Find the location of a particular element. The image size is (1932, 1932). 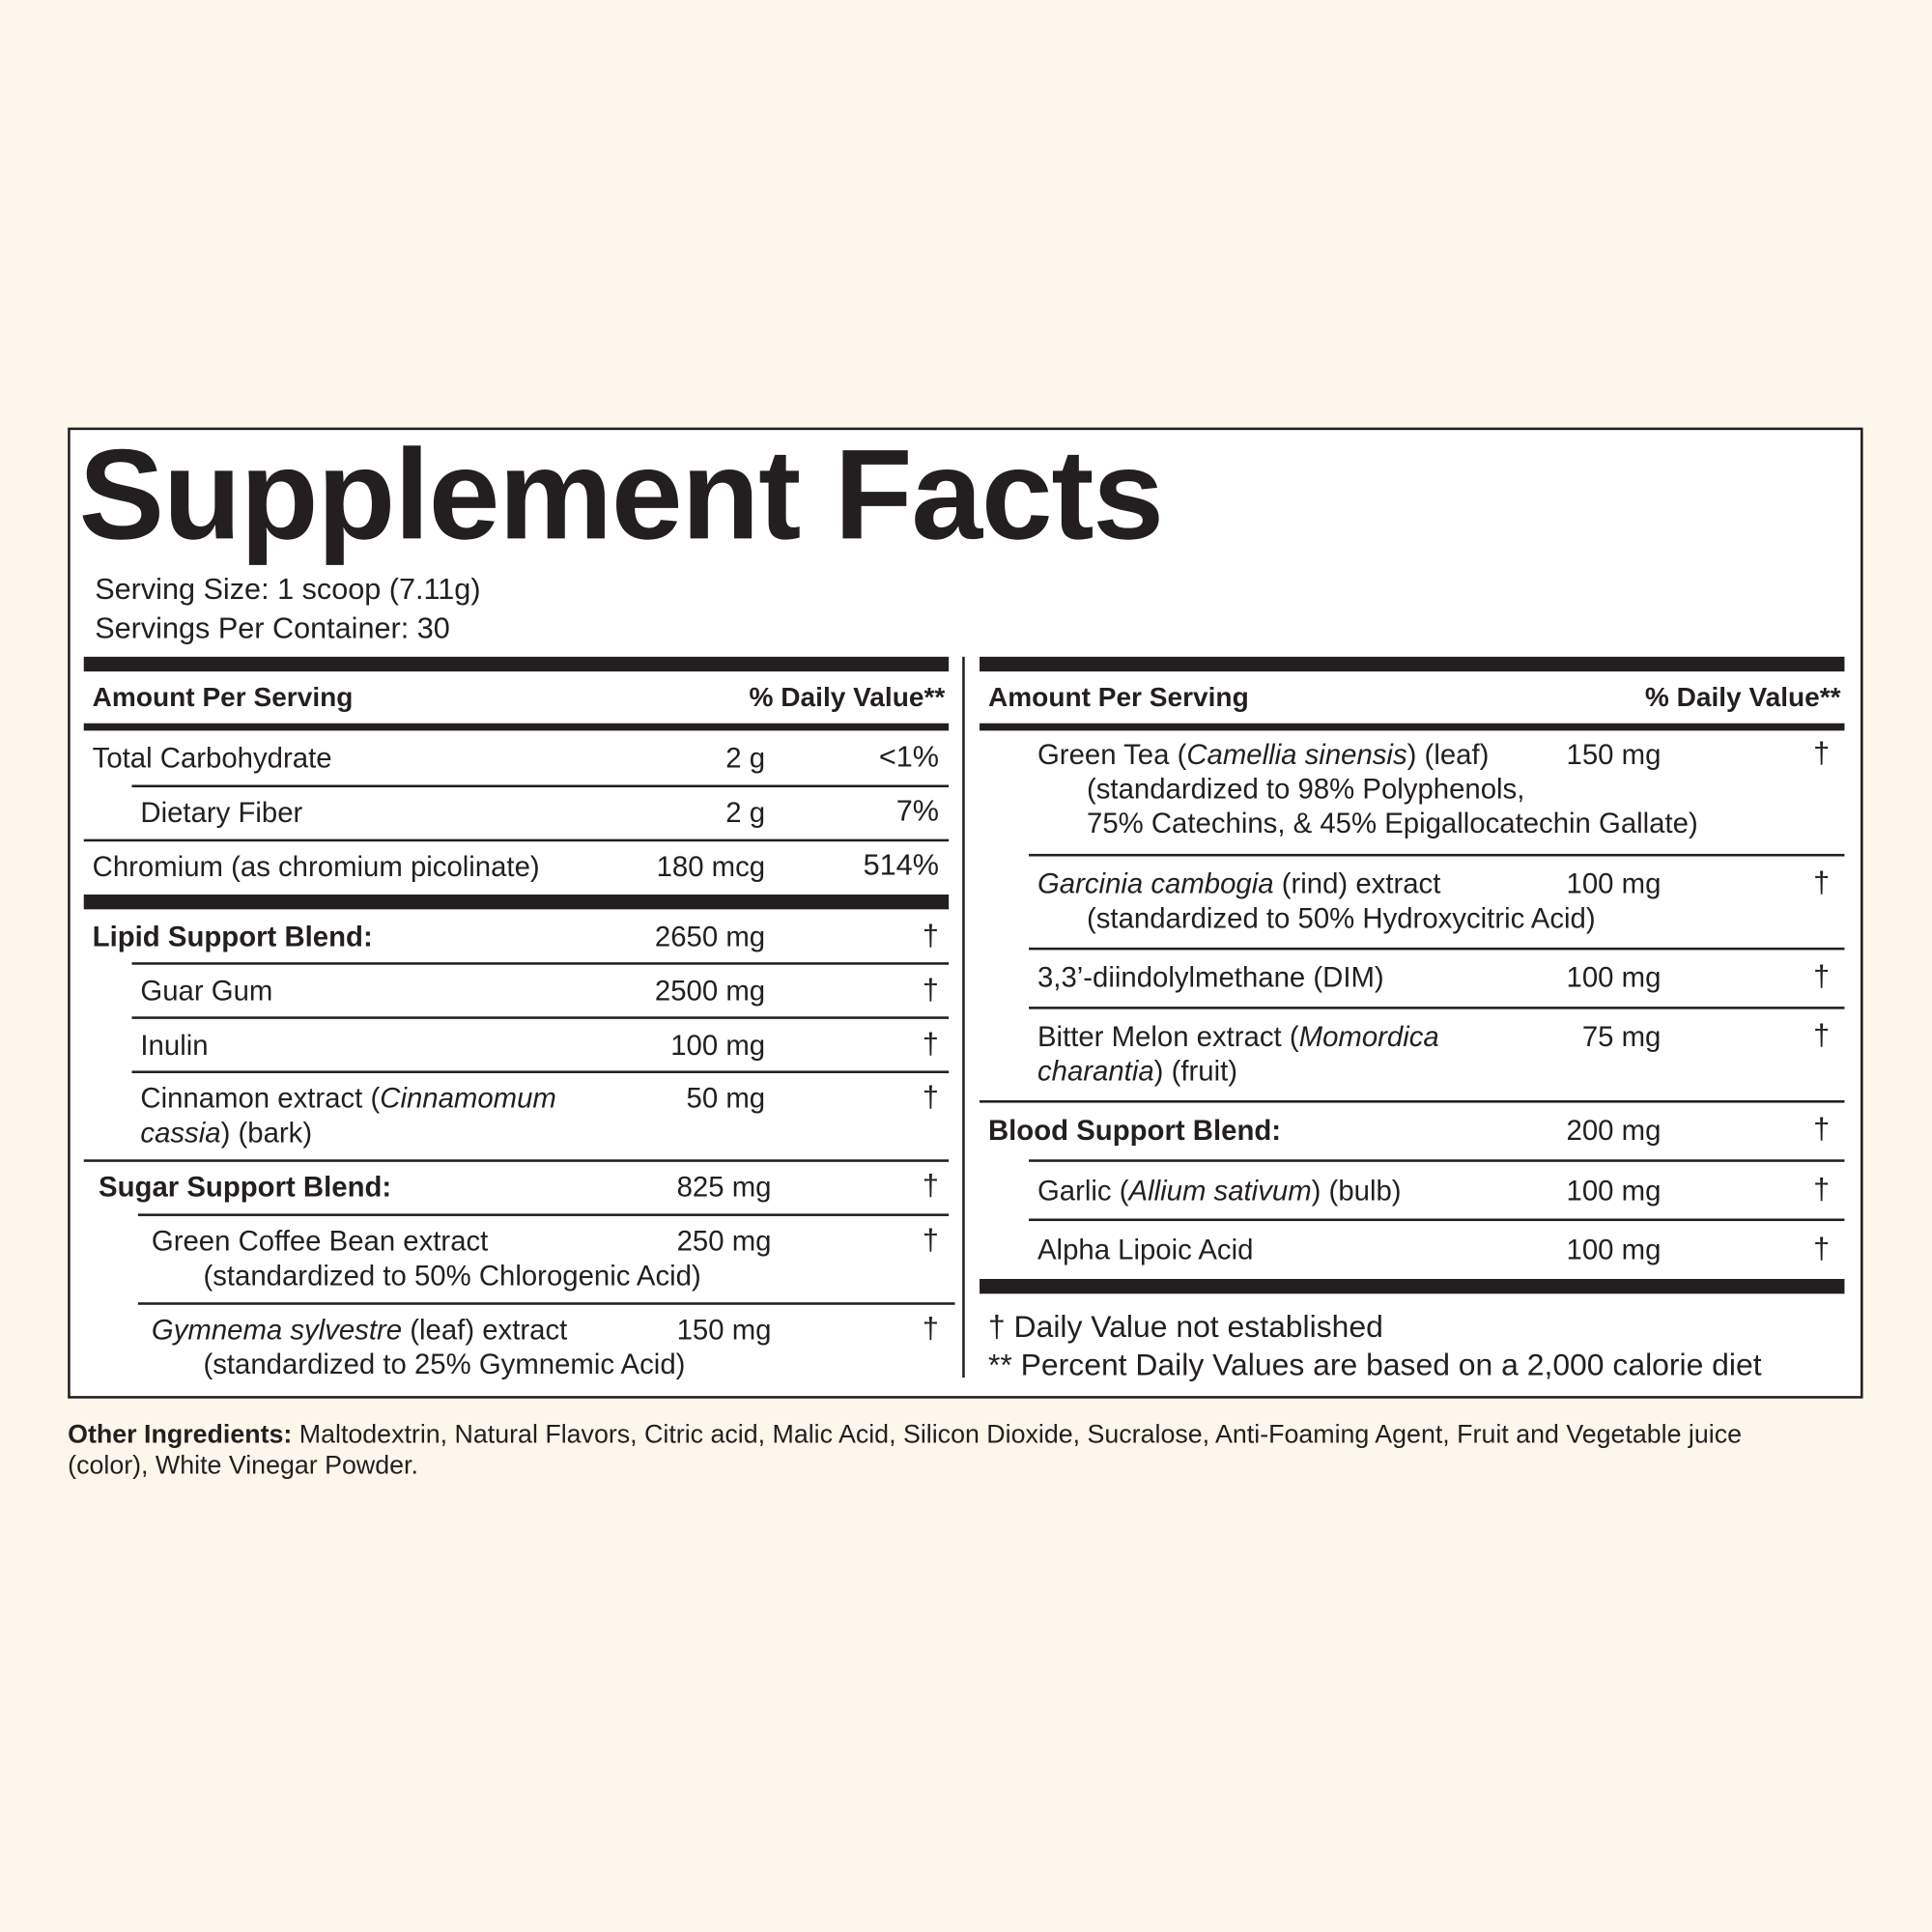

ingredient-name: 3,3’-diindolylmethane (DIM) is located at coordinates (1210, 977).